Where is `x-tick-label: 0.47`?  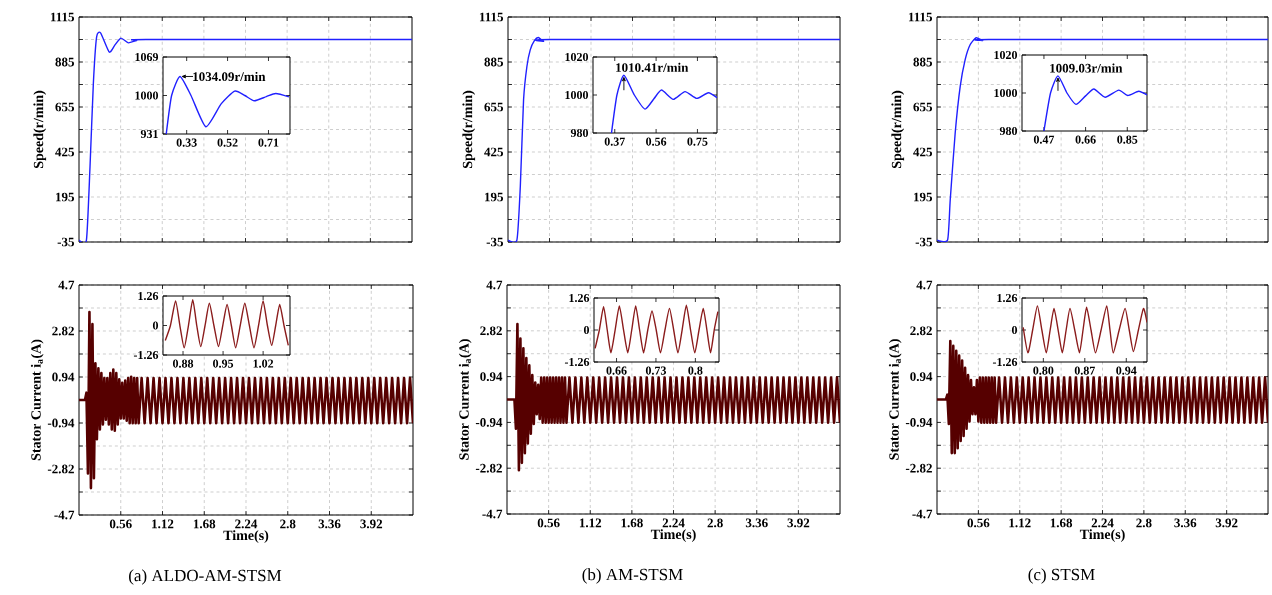 x-tick-label: 0.47 is located at coordinates (1044, 139).